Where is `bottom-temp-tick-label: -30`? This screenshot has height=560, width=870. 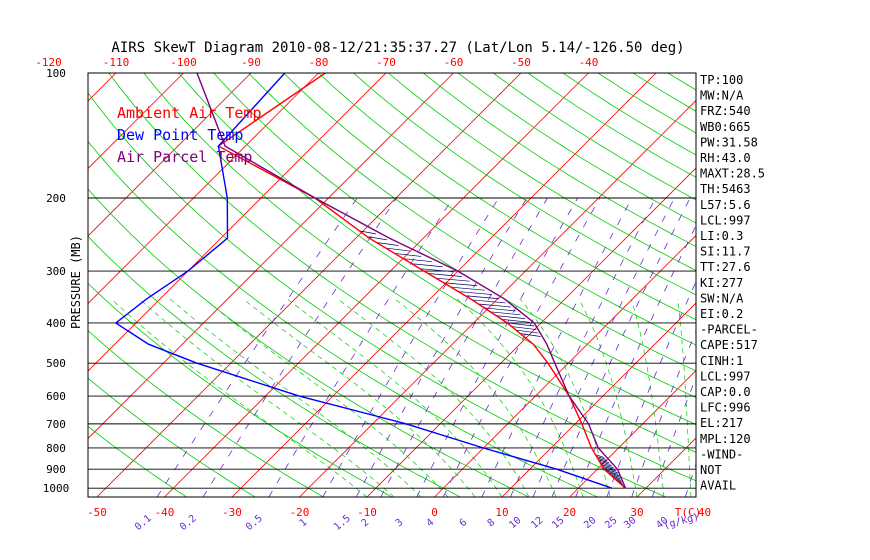 bottom-temp-tick-label: -30 is located at coordinates (232, 512).